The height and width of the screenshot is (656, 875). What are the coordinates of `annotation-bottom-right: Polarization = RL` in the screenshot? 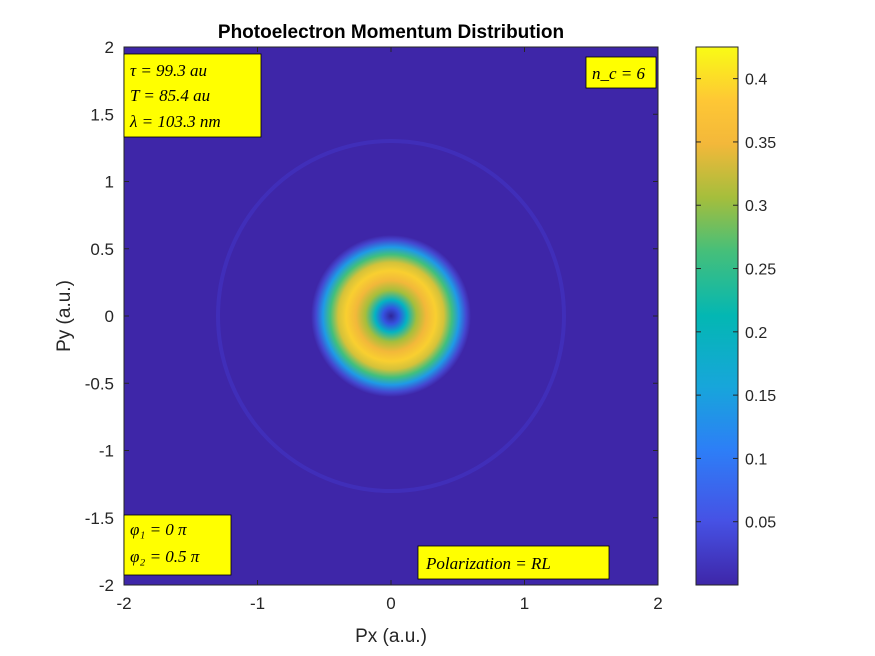 It's located at (513, 562).